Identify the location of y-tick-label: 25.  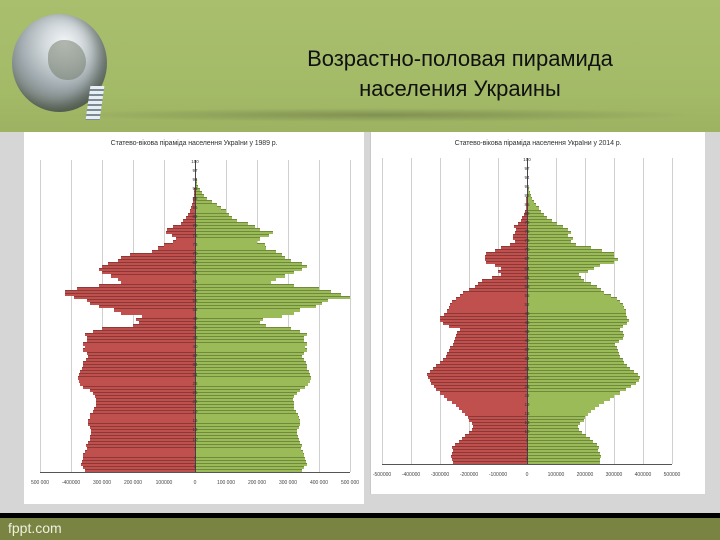
(195, 393).